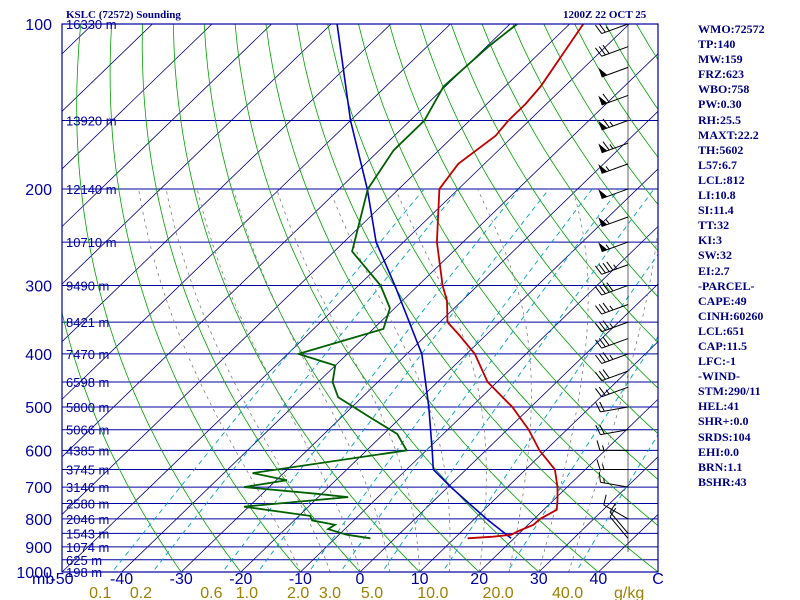 The height and width of the screenshot is (600, 800). What do you see at coordinates (87, 469) in the screenshot?
I see `height-label: 3745 m` at bounding box center [87, 469].